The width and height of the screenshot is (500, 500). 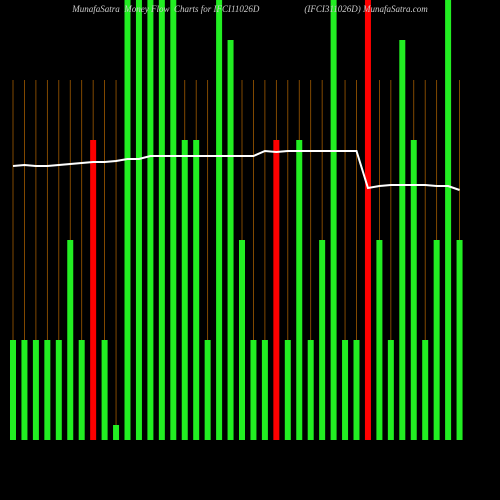 I want to click on price-line, so click(x=236, y=170).